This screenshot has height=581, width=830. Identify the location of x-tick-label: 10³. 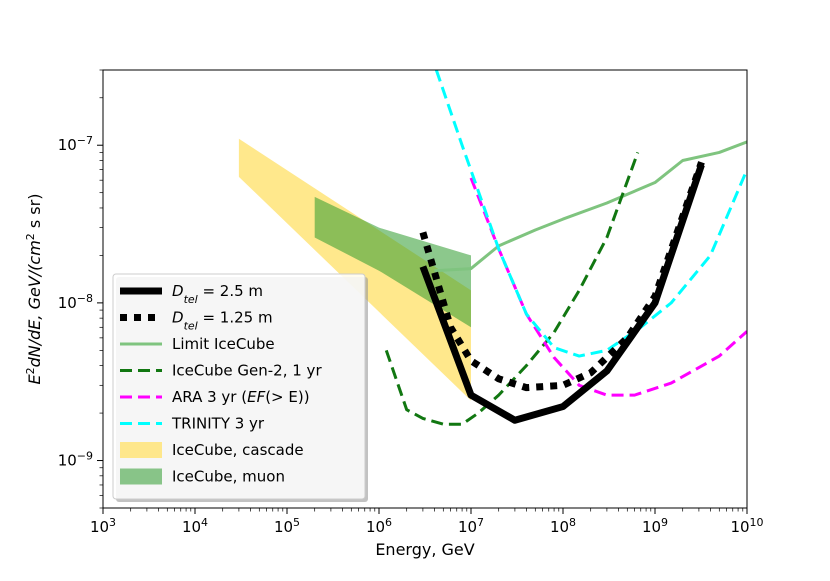
(103, 526).